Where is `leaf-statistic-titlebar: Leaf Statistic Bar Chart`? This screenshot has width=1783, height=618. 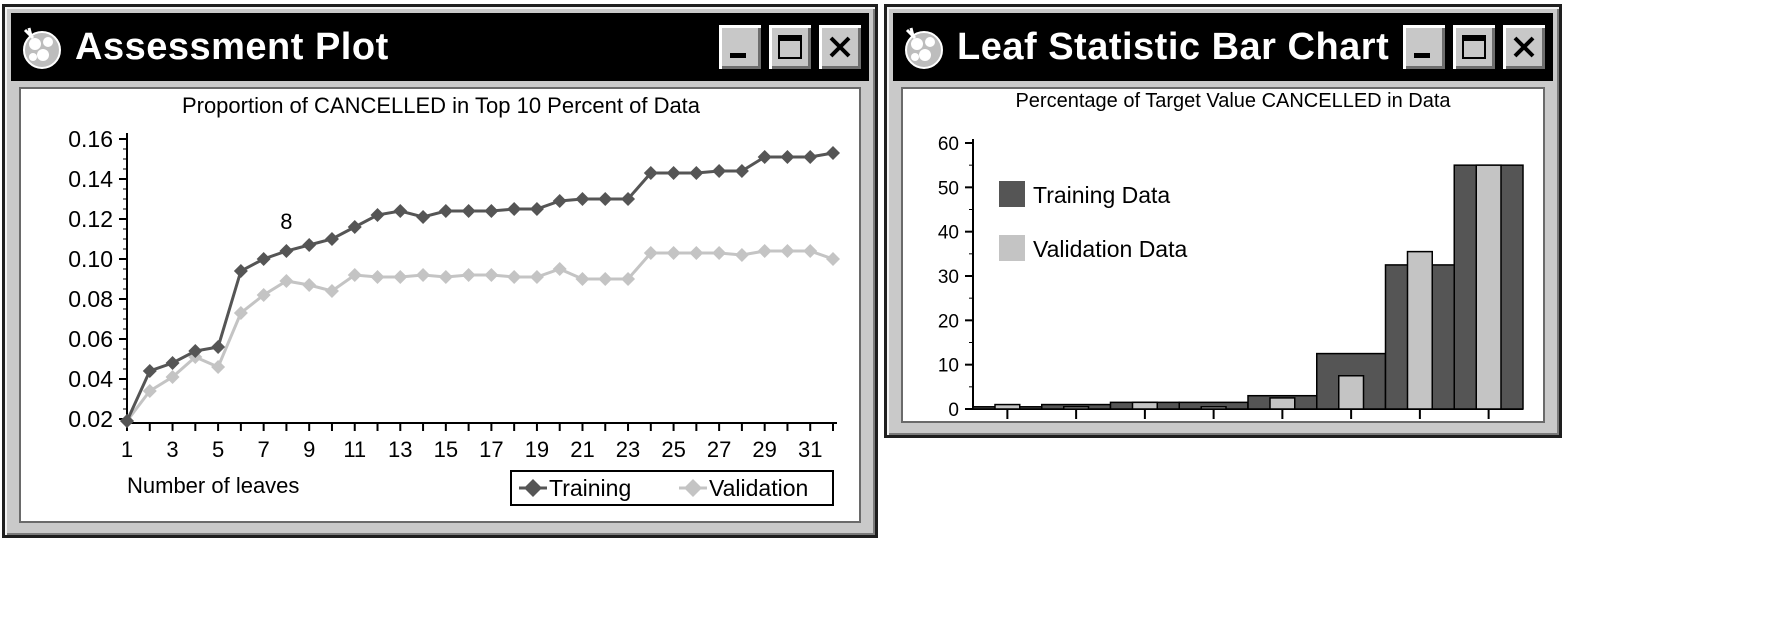 leaf-statistic-titlebar: Leaf Statistic Bar Chart is located at coordinates (1223, 47).